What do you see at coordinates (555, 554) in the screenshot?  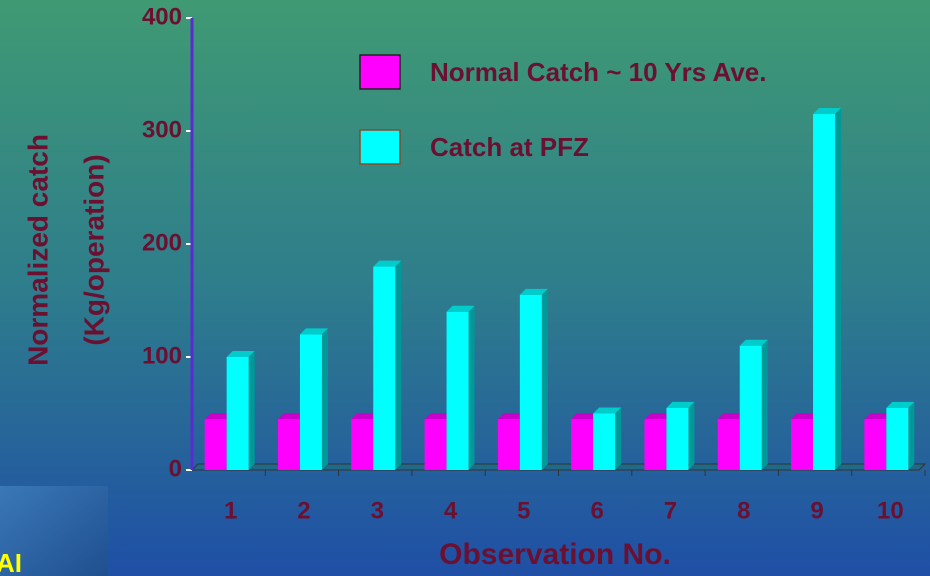 I see `x-axis-title: Observation No.` at bounding box center [555, 554].